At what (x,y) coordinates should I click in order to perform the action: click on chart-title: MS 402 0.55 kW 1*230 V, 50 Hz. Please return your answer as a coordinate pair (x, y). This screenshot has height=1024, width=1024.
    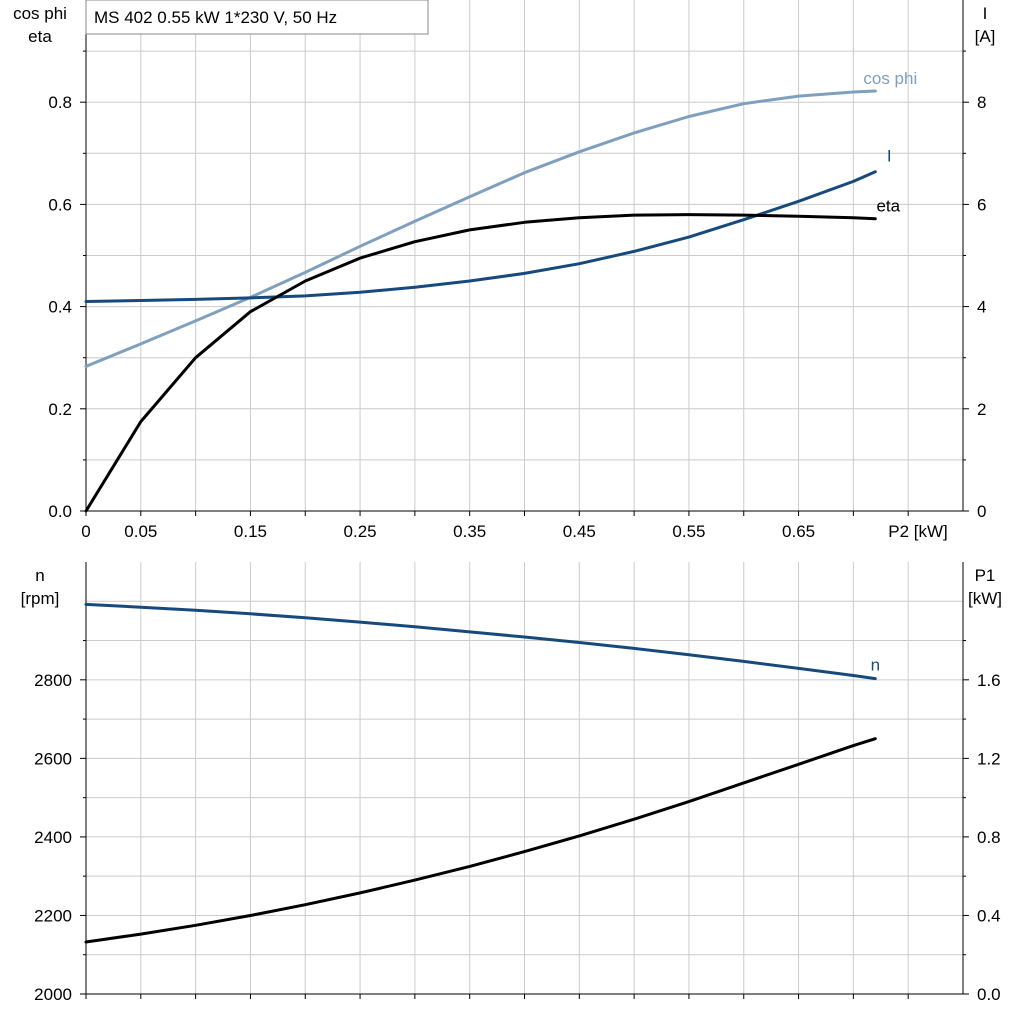
    Looking at the image, I should click on (215, 17).